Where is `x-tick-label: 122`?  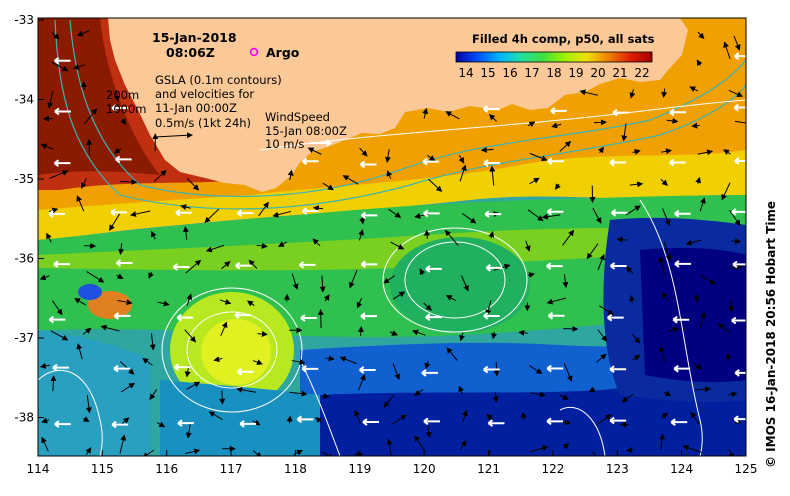
x-tick-label: 122 is located at coordinates (552, 469).